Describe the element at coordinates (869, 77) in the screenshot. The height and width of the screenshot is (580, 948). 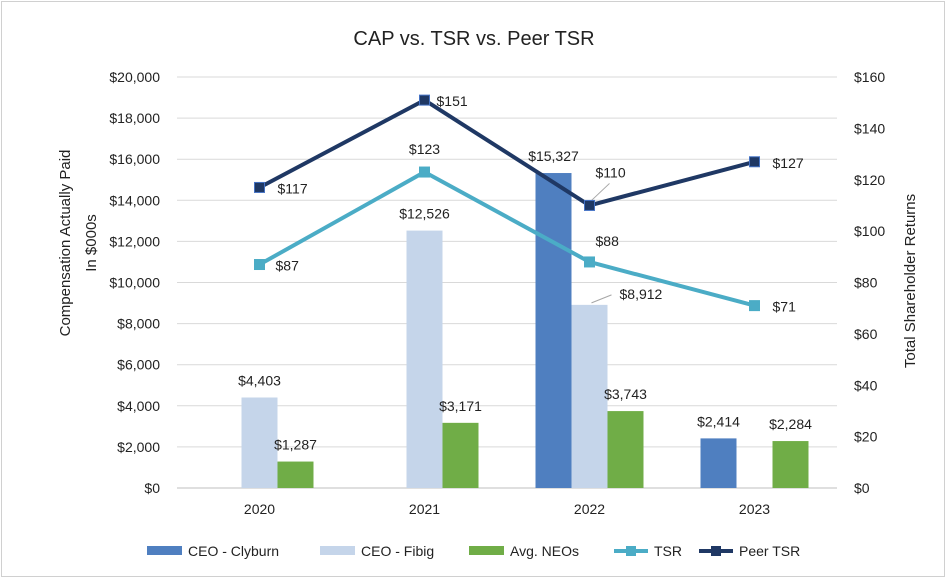
I see `y2-tick-label: $160` at that location.